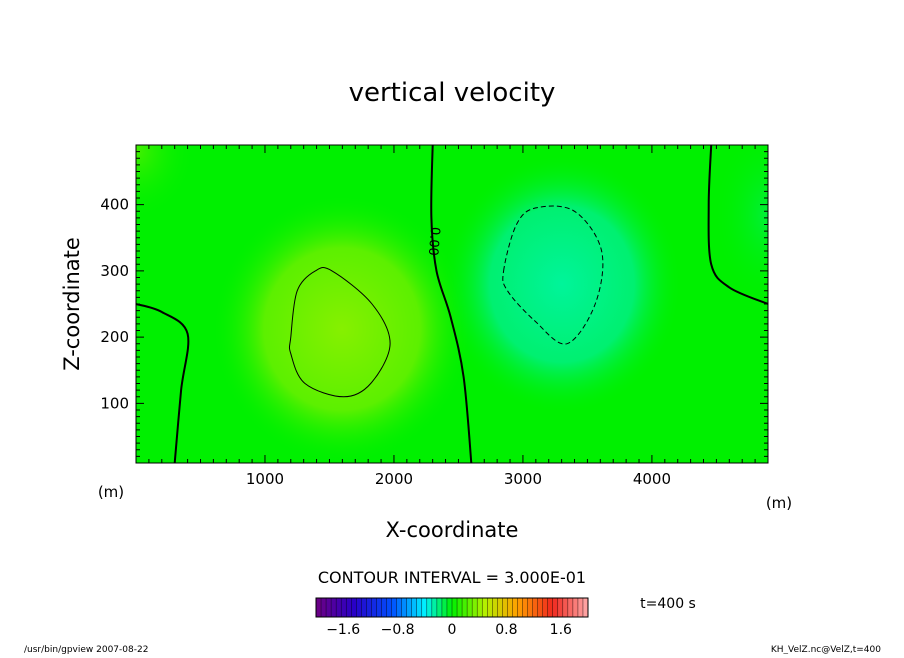  What do you see at coordinates (826, 649) in the screenshot?
I see `footer-right: KH_VelZ.nc@VelZ,t=400` at bounding box center [826, 649].